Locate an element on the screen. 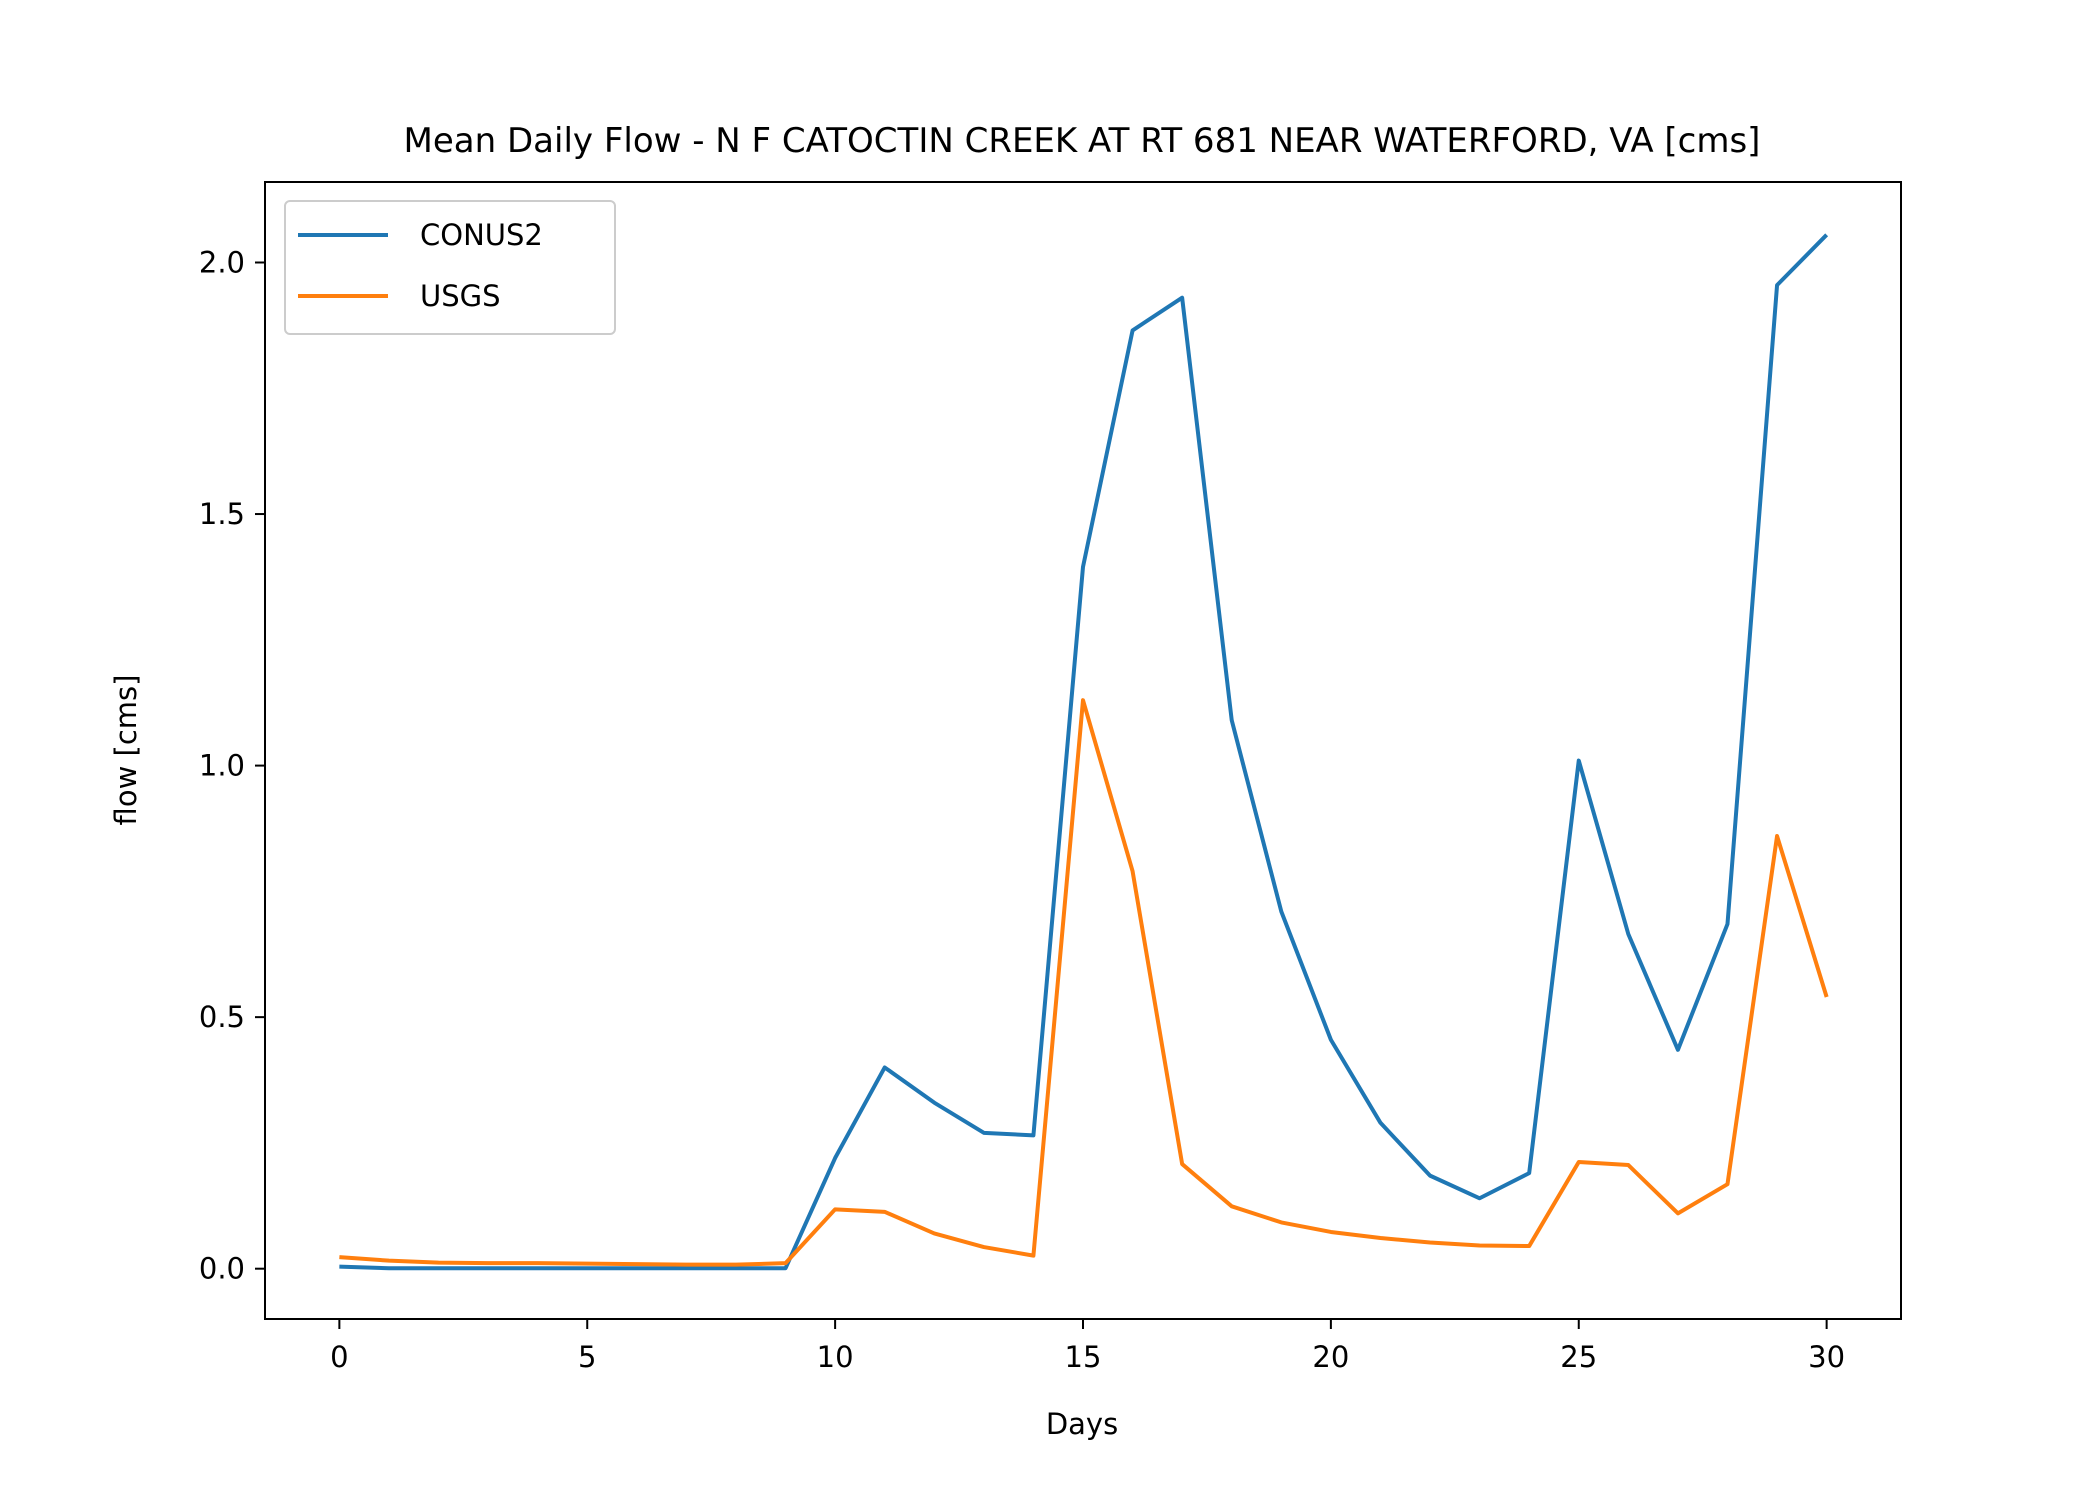 This screenshot has height=1500, width=2100. y-tick-label: 0.5 is located at coordinates (222, 1017).